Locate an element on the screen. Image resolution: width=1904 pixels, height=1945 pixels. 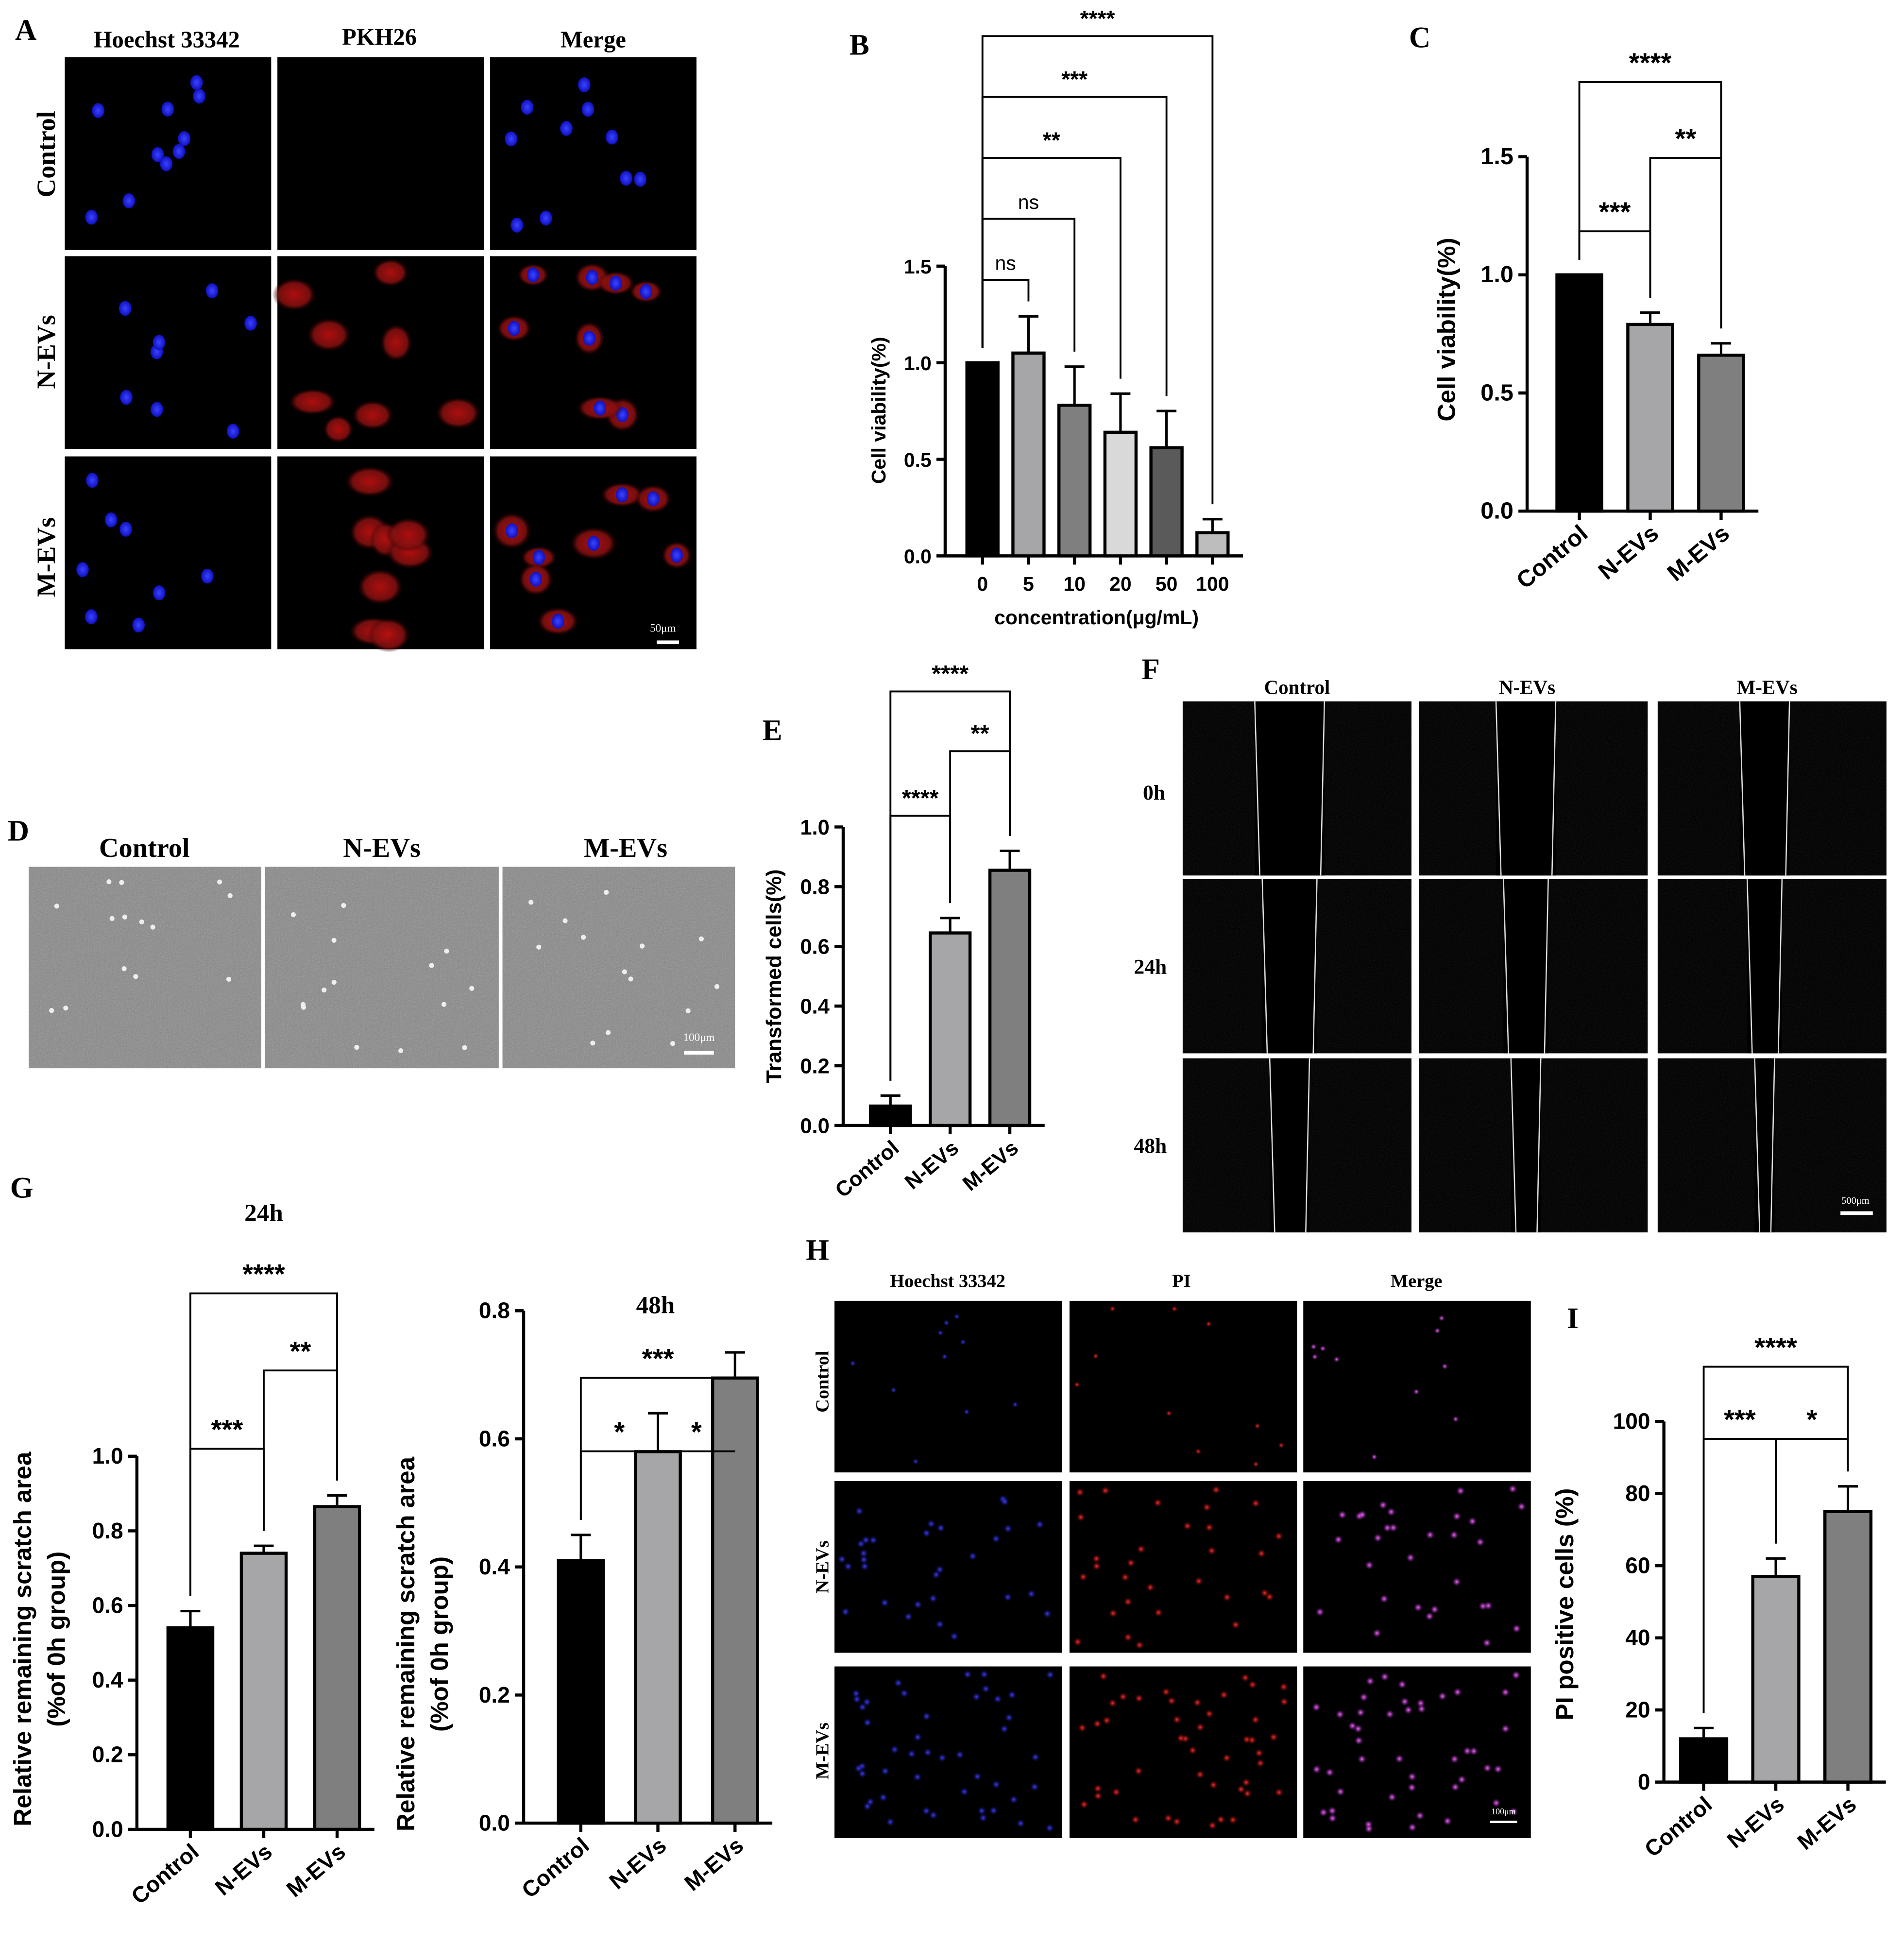
x-tick-label: 0 is located at coordinates (982, 584).